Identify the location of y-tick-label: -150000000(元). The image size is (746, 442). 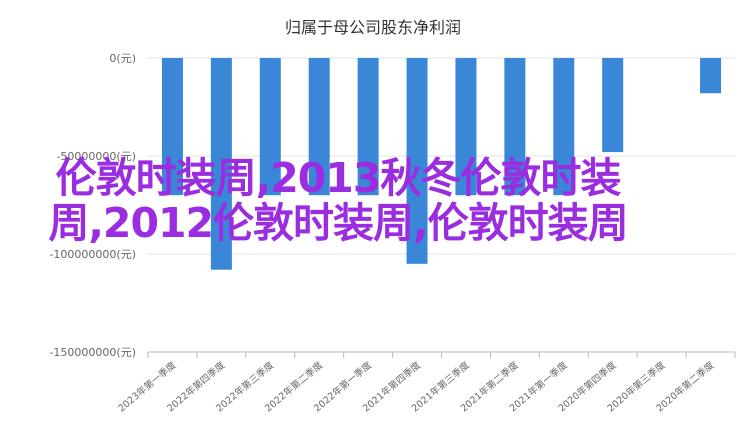
(92, 352).